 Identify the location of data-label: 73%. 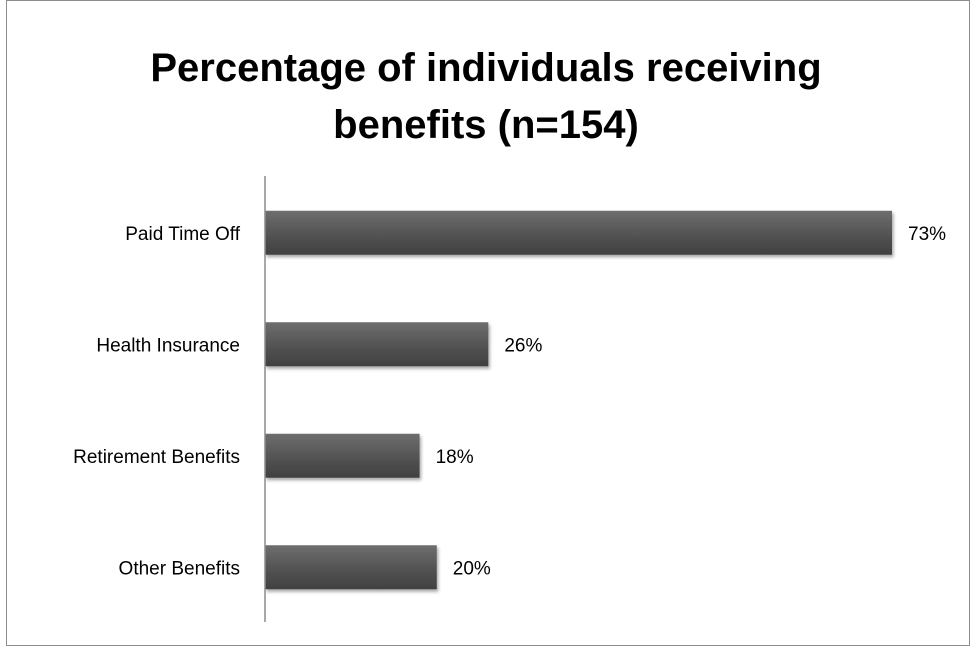
(927, 234).